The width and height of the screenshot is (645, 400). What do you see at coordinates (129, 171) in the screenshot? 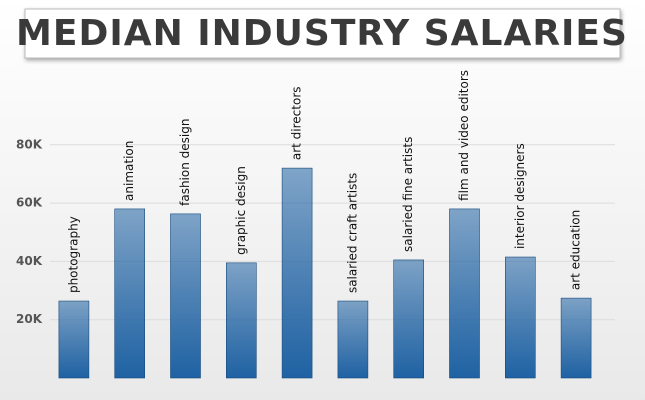
I see `category-label: animation` at bounding box center [129, 171].